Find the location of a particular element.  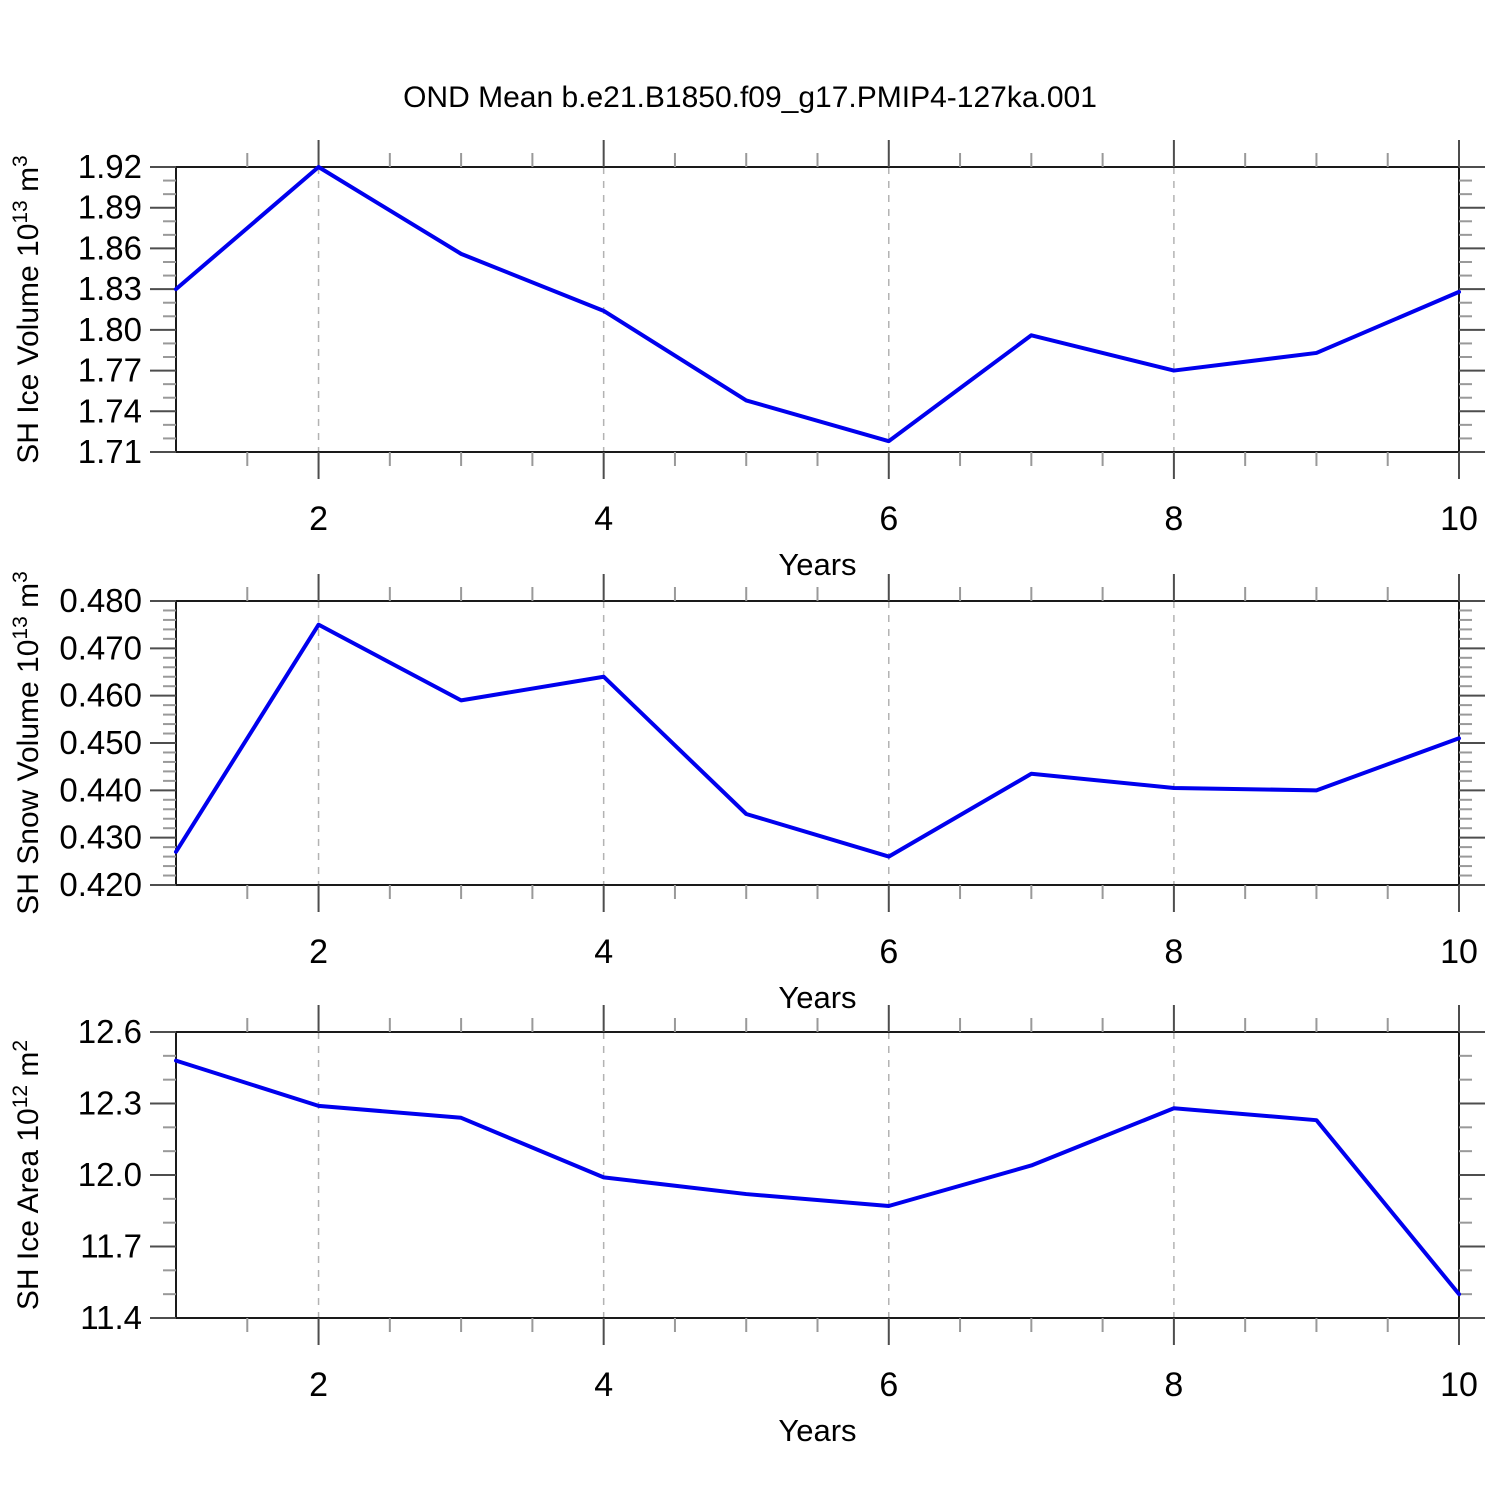

y-tick-label: 0.460 is located at coordinates (100, 695).